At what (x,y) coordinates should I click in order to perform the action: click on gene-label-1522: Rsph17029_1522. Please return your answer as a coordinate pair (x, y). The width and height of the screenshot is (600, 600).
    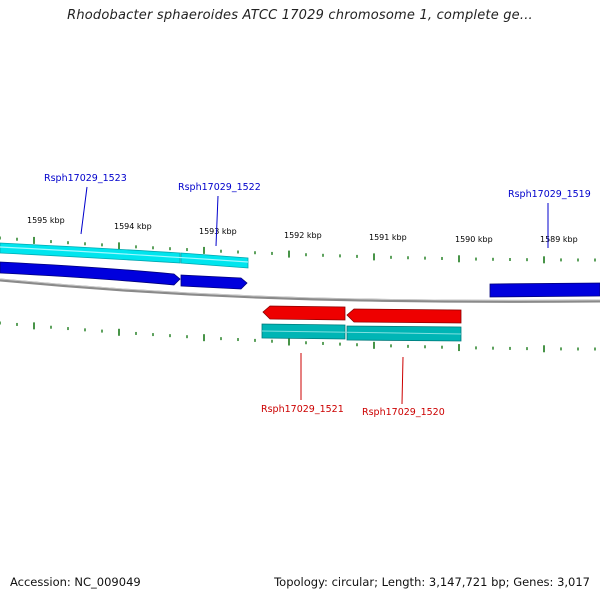
    Looking at the image, I should click on (219, 187).